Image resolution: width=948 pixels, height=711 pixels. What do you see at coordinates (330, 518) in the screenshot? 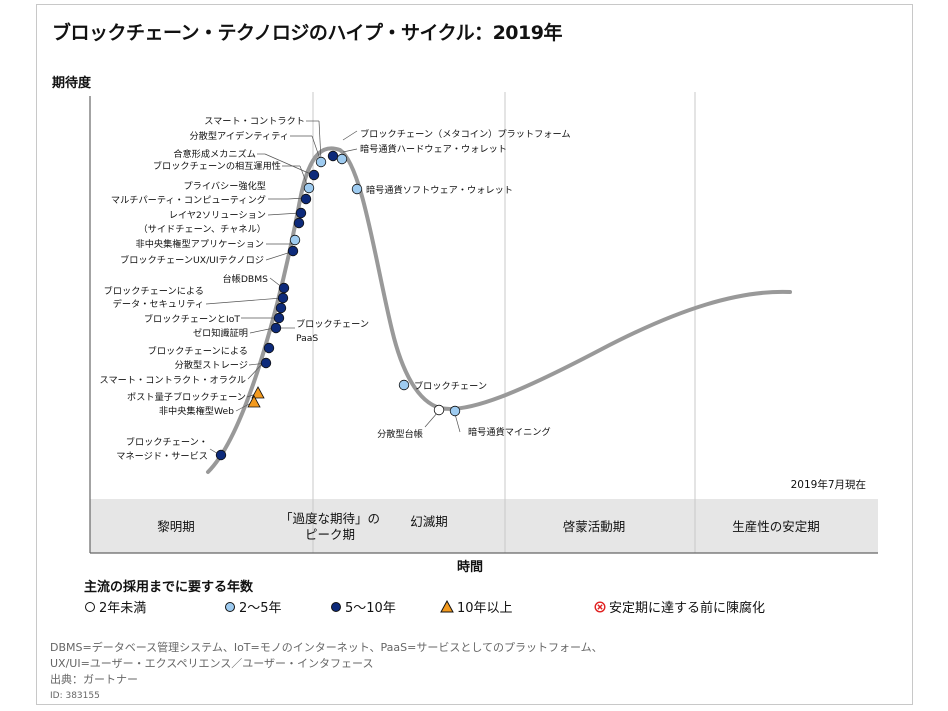
I see `phase-peak-line1: 「過度な期待」の` at bounding box center [330, 518].